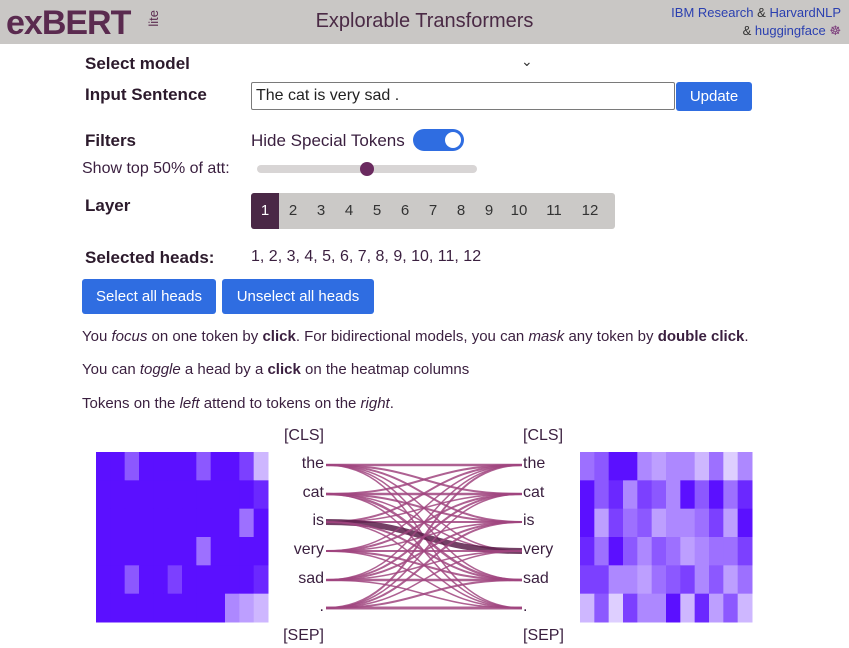 The image size is (849, 648). I want to click on ibm-link: IBM Research, so click(712, 12).